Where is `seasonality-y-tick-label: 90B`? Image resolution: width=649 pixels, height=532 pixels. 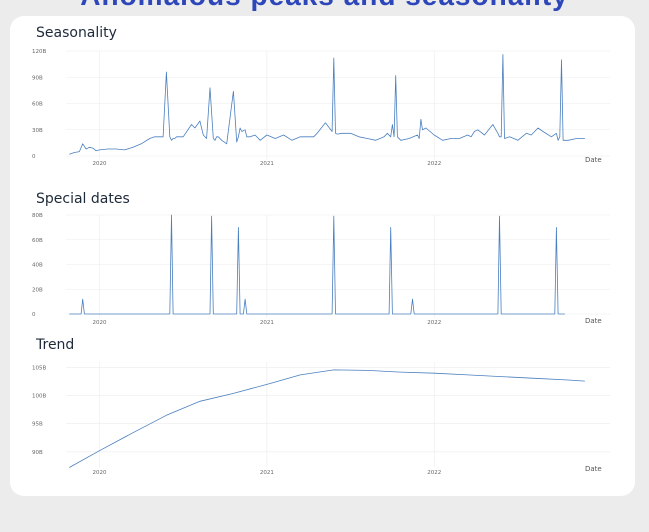 seasonality-y-tick-label: 90B is located at coordinates (37, 78).